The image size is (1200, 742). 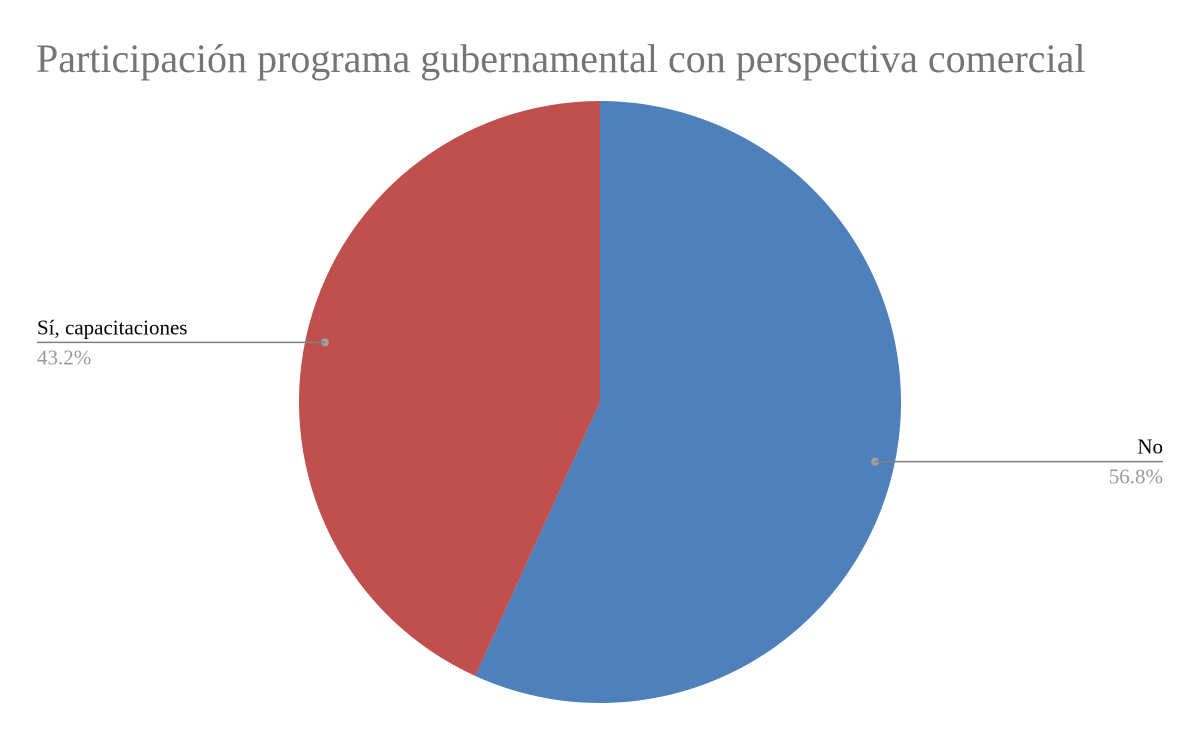 I want to click on slice-label-si-capacitaciones: Sí, capacitaciones, so click(x=112, y=327).